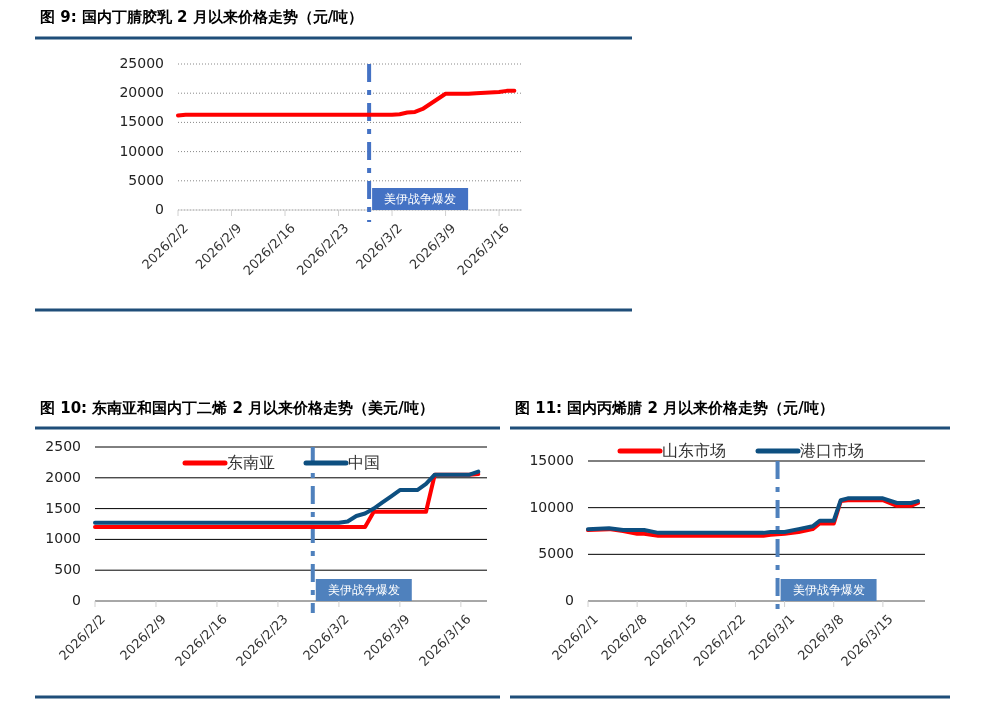  I want to click on y-tick-label: 1000, so click(63, 538).